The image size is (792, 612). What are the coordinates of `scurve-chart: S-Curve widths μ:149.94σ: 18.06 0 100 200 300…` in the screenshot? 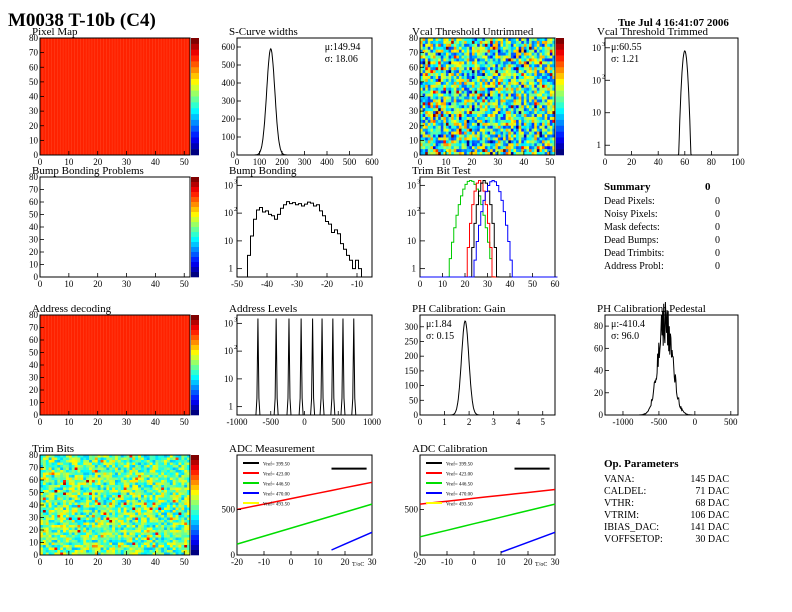 It's located at (301, 96).